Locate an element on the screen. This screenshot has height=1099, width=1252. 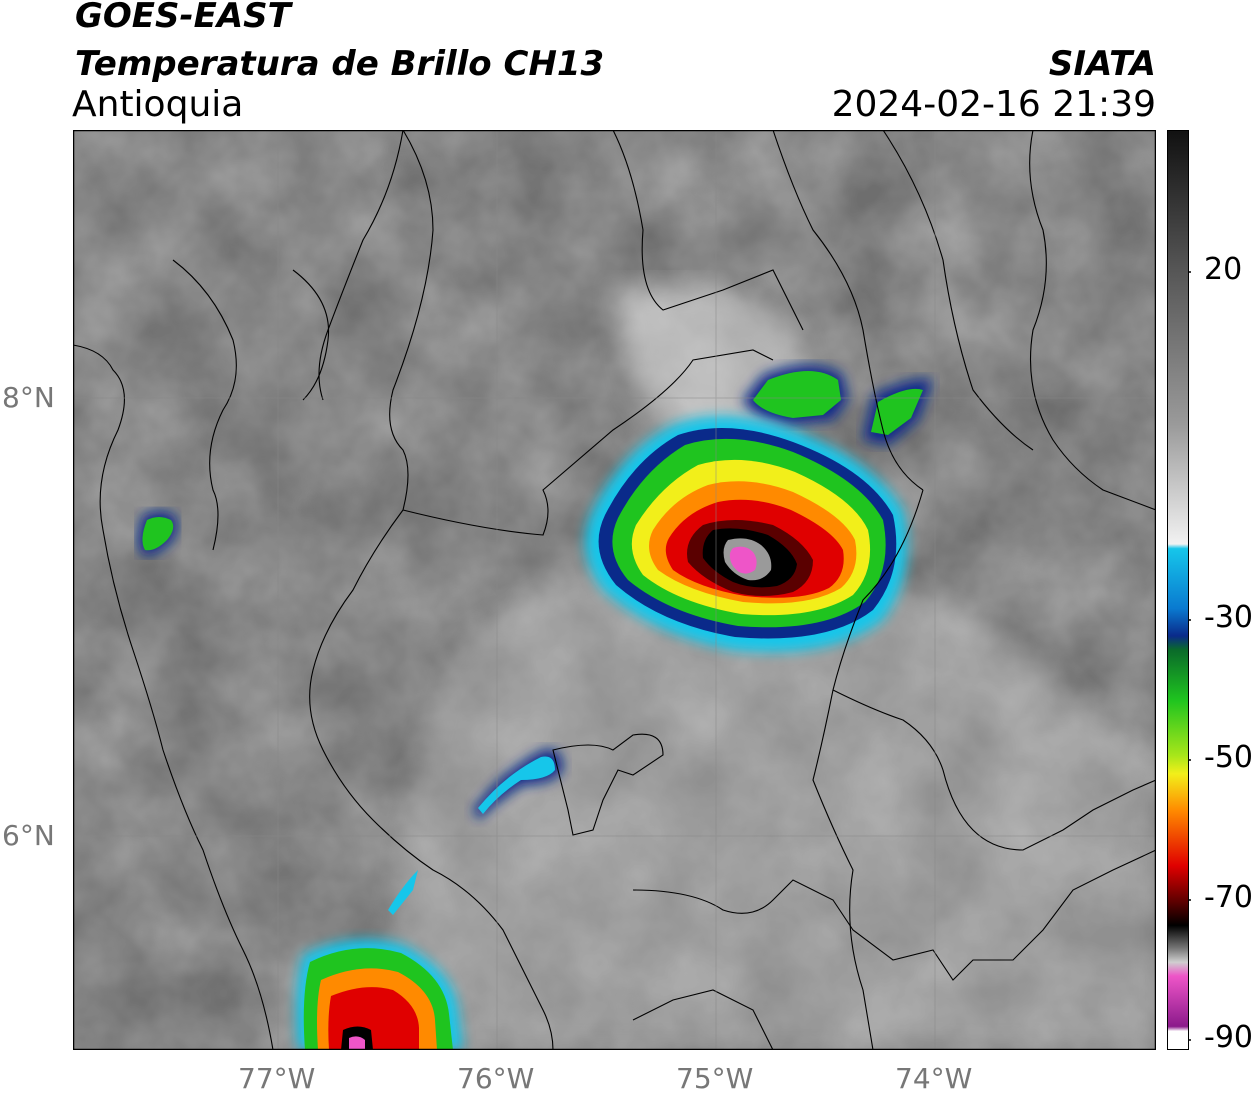
department-boundary-choco is located at coordinates (431, 779).